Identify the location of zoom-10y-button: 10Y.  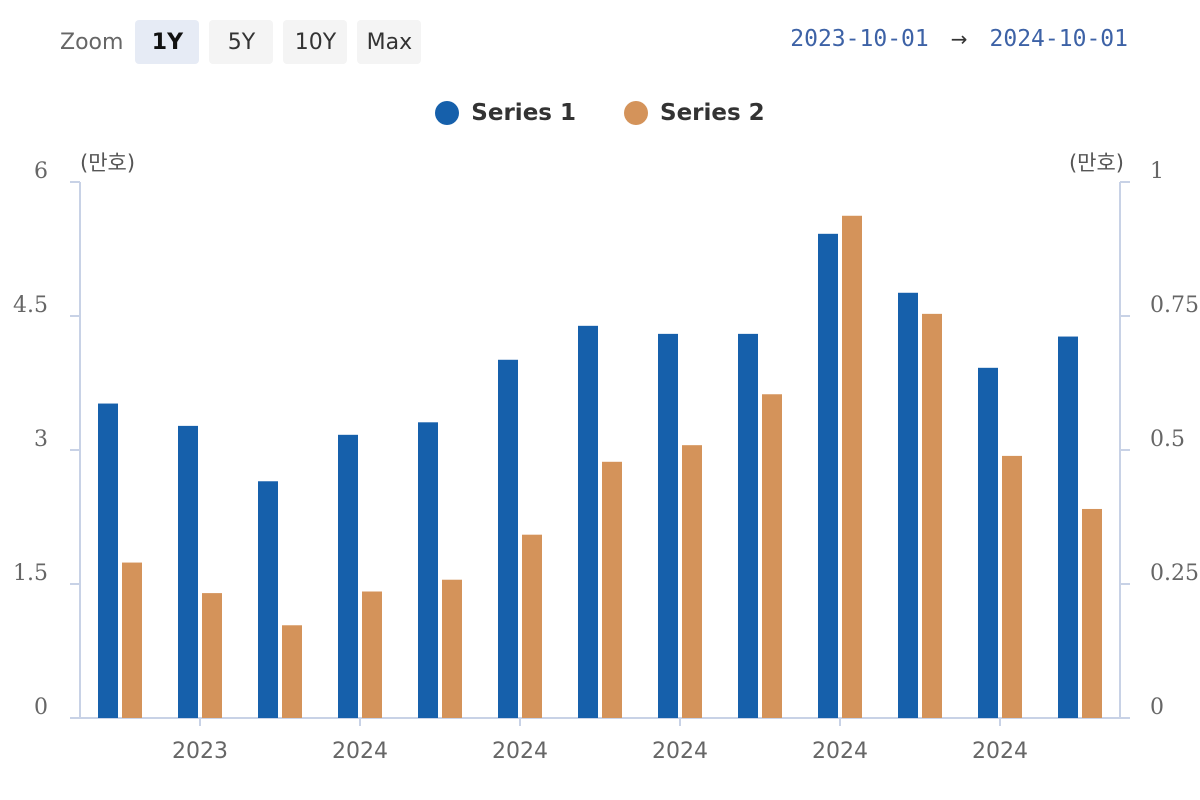
(315, 42).